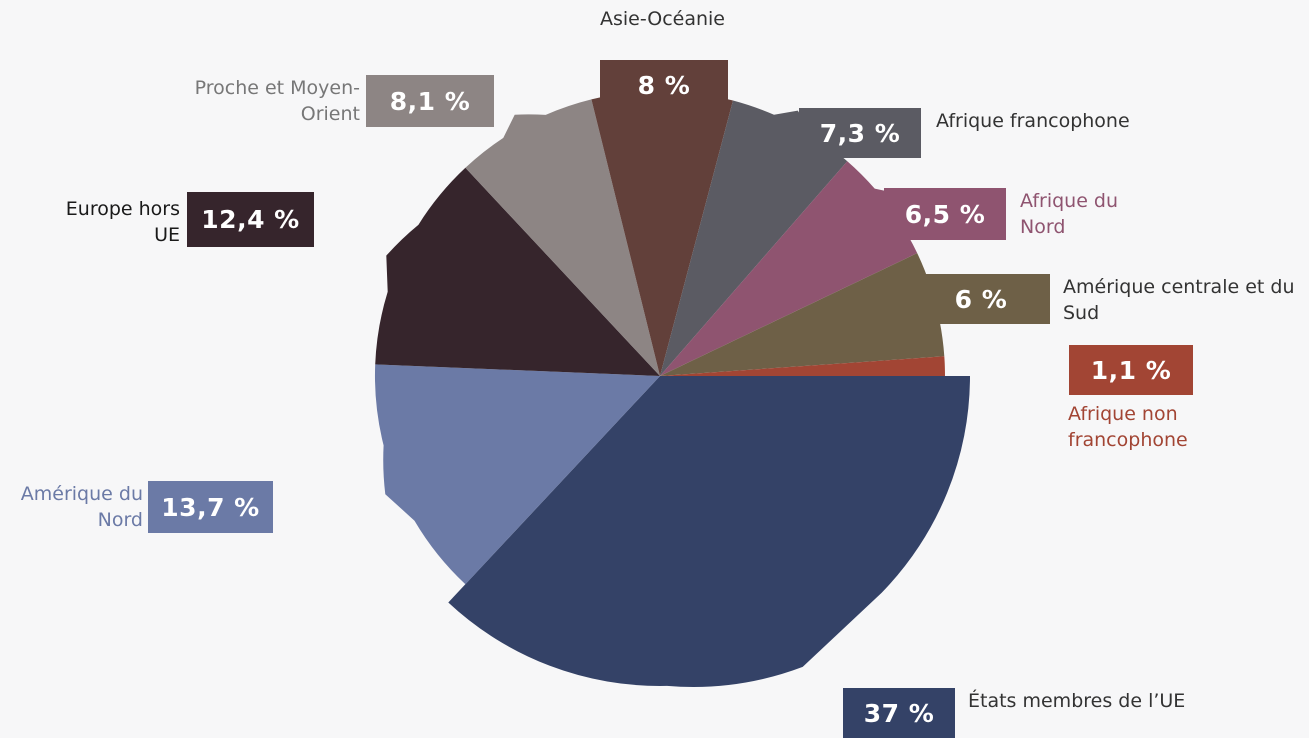  What do you see at coordinates (945, 214) in the screenshot?
I see `slice-value-label: 6,5 %` at bounding box center [945, 214].